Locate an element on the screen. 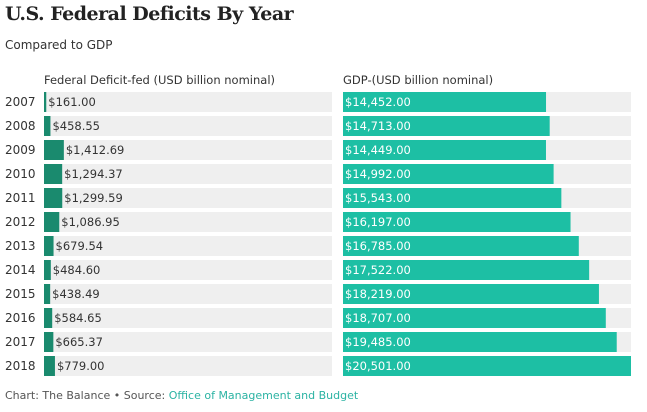  year-label: 2007 is located at coordinates (20, 102).